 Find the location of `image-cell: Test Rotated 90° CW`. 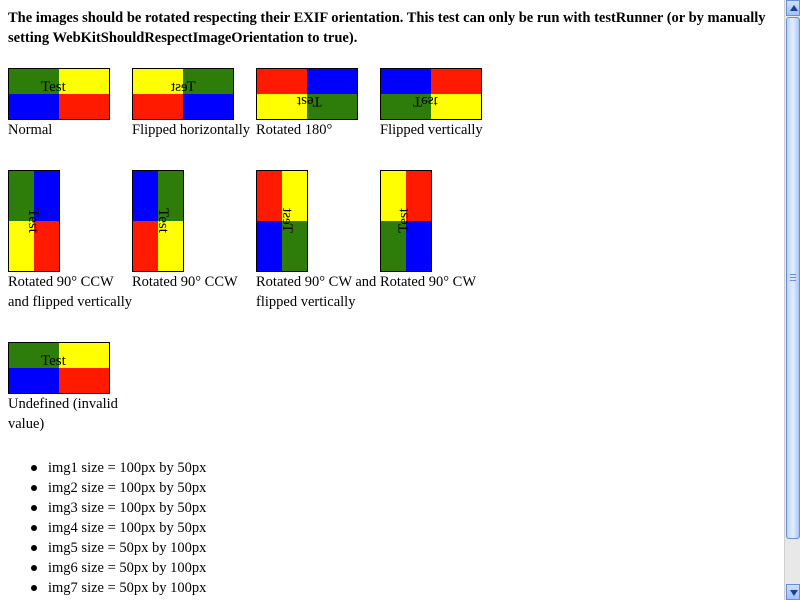

image-cell: Test Rotated 90° CW is located at coordinates (442, 231).